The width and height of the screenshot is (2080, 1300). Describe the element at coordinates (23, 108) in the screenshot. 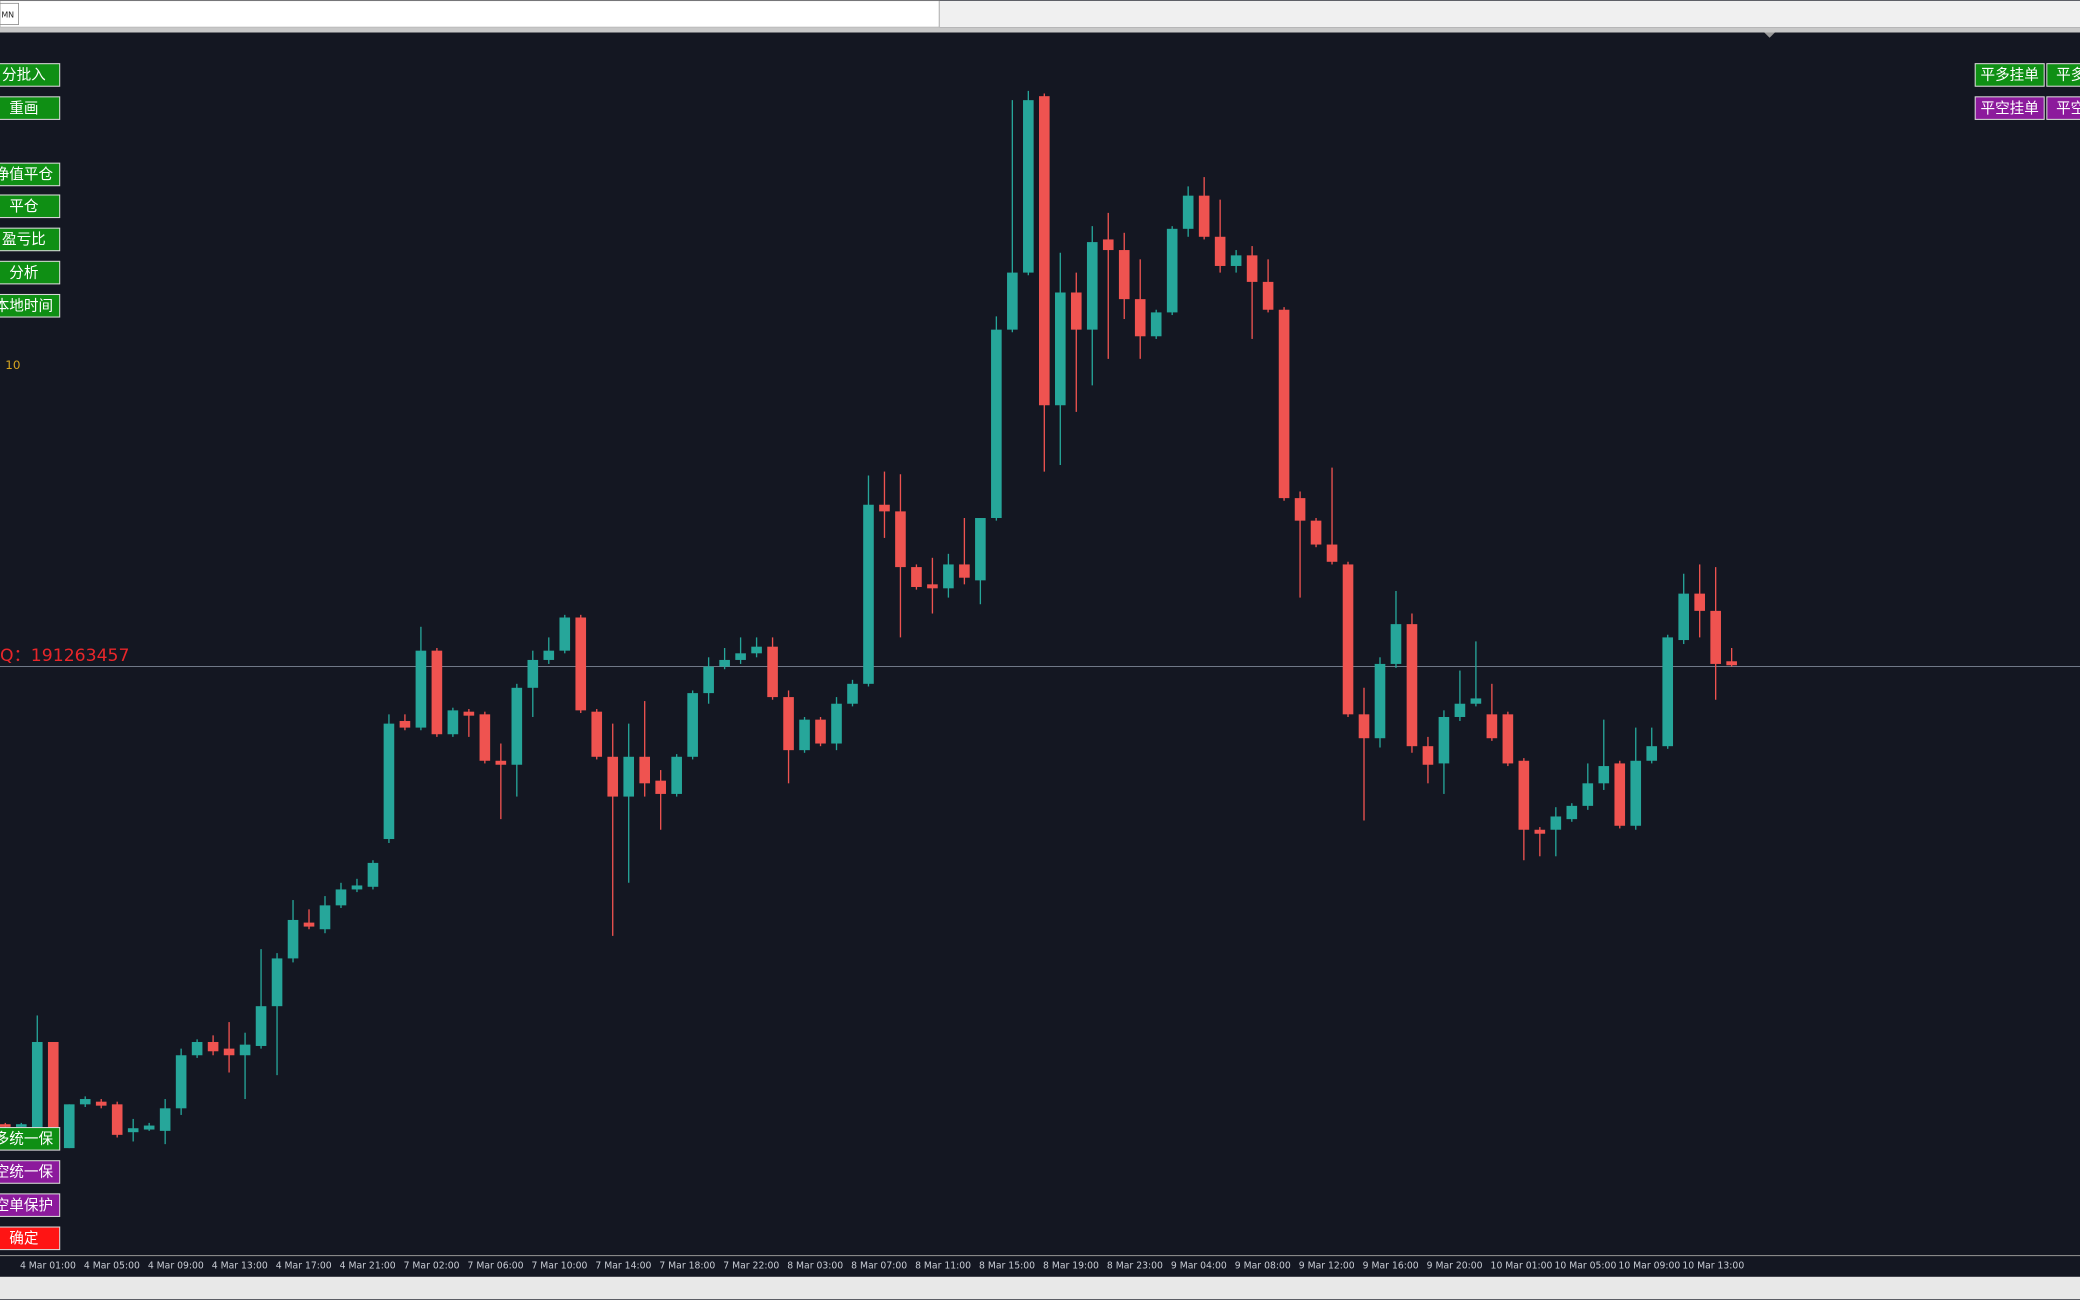

I see `button-label: 重画` at that location.